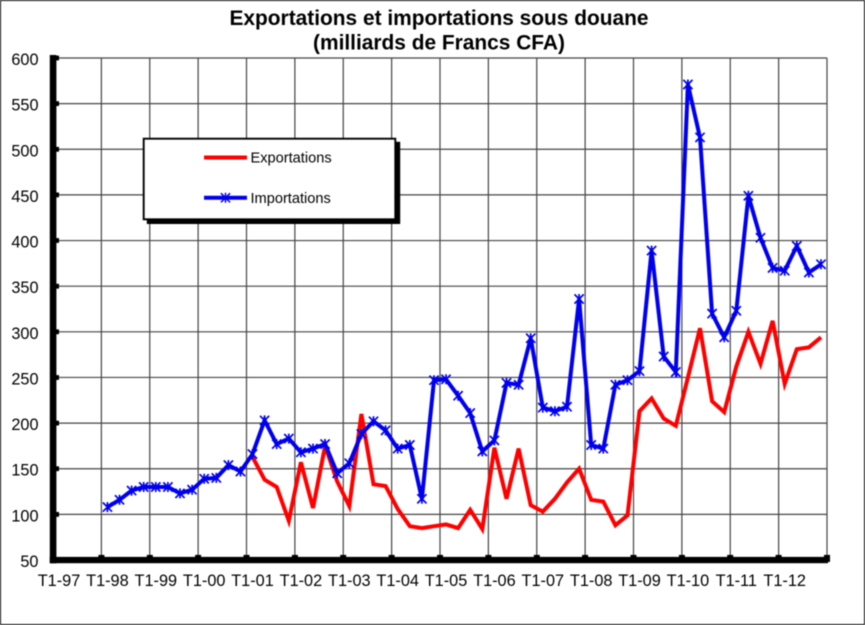 The width and height of the screenshot is (865, 625). I want to click on svg-text: 400, so click(24, 243).